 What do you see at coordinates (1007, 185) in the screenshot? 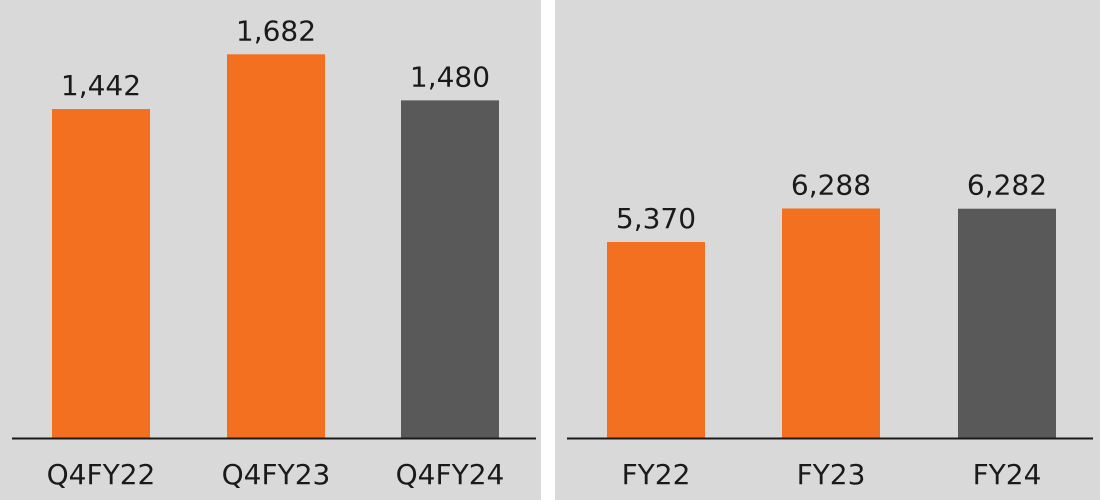
I see `data-label-fy24: 6,282` at bounding box center [1007, 185].